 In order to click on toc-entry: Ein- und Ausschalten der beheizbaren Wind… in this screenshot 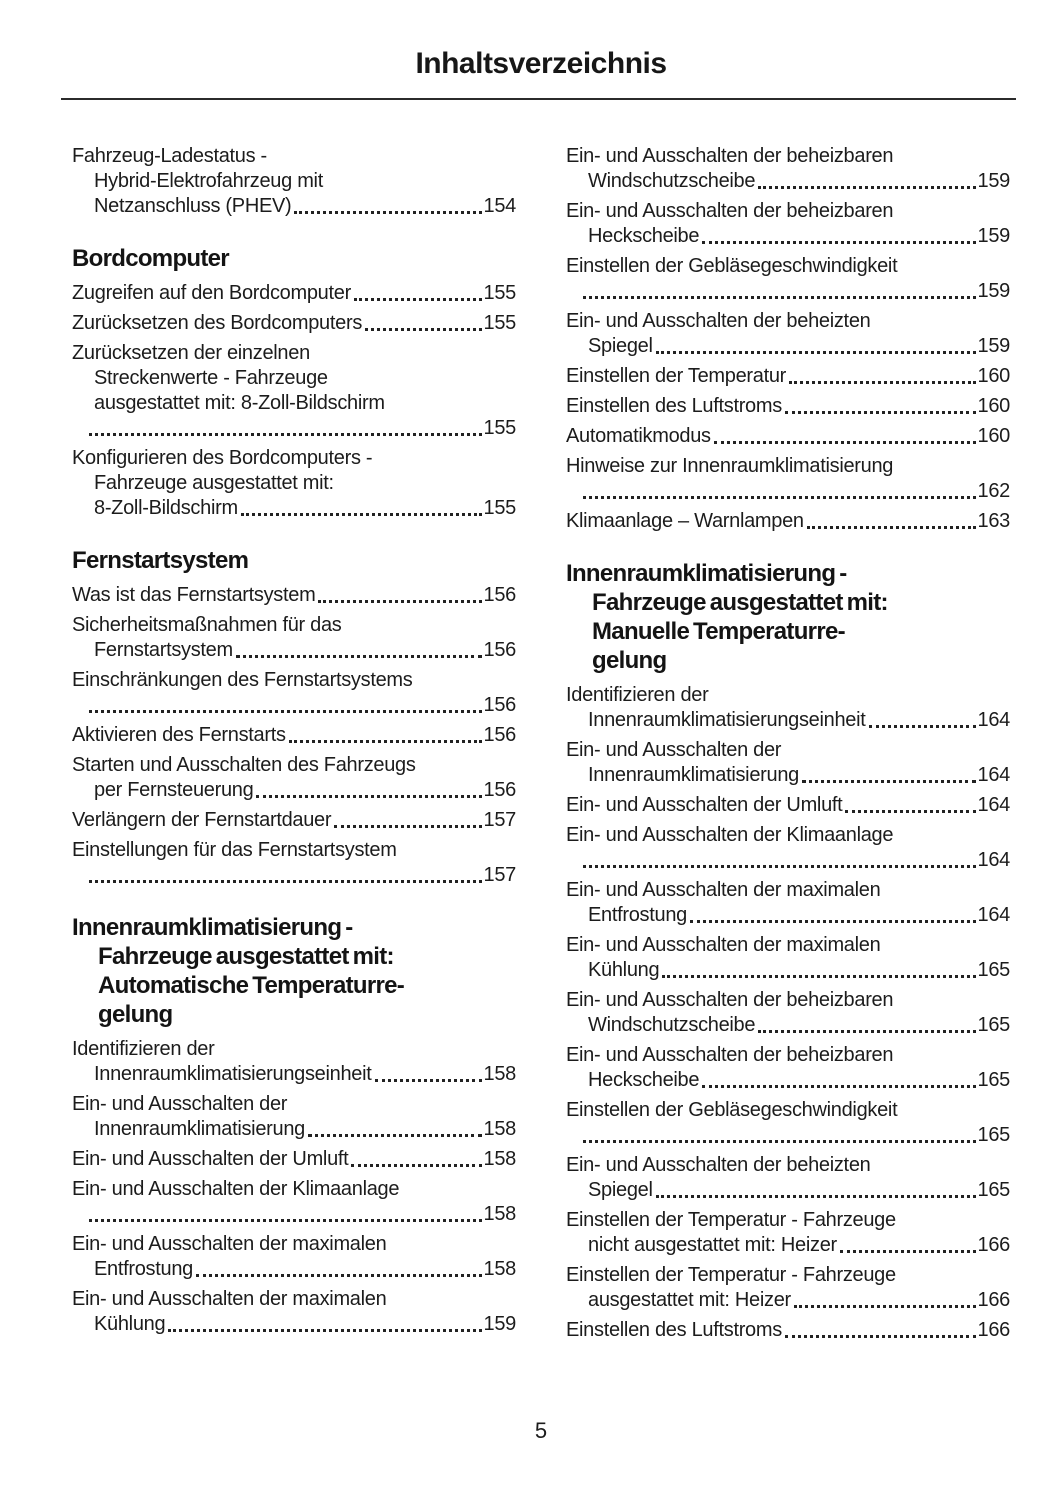, I will do `click(788, 169)`.